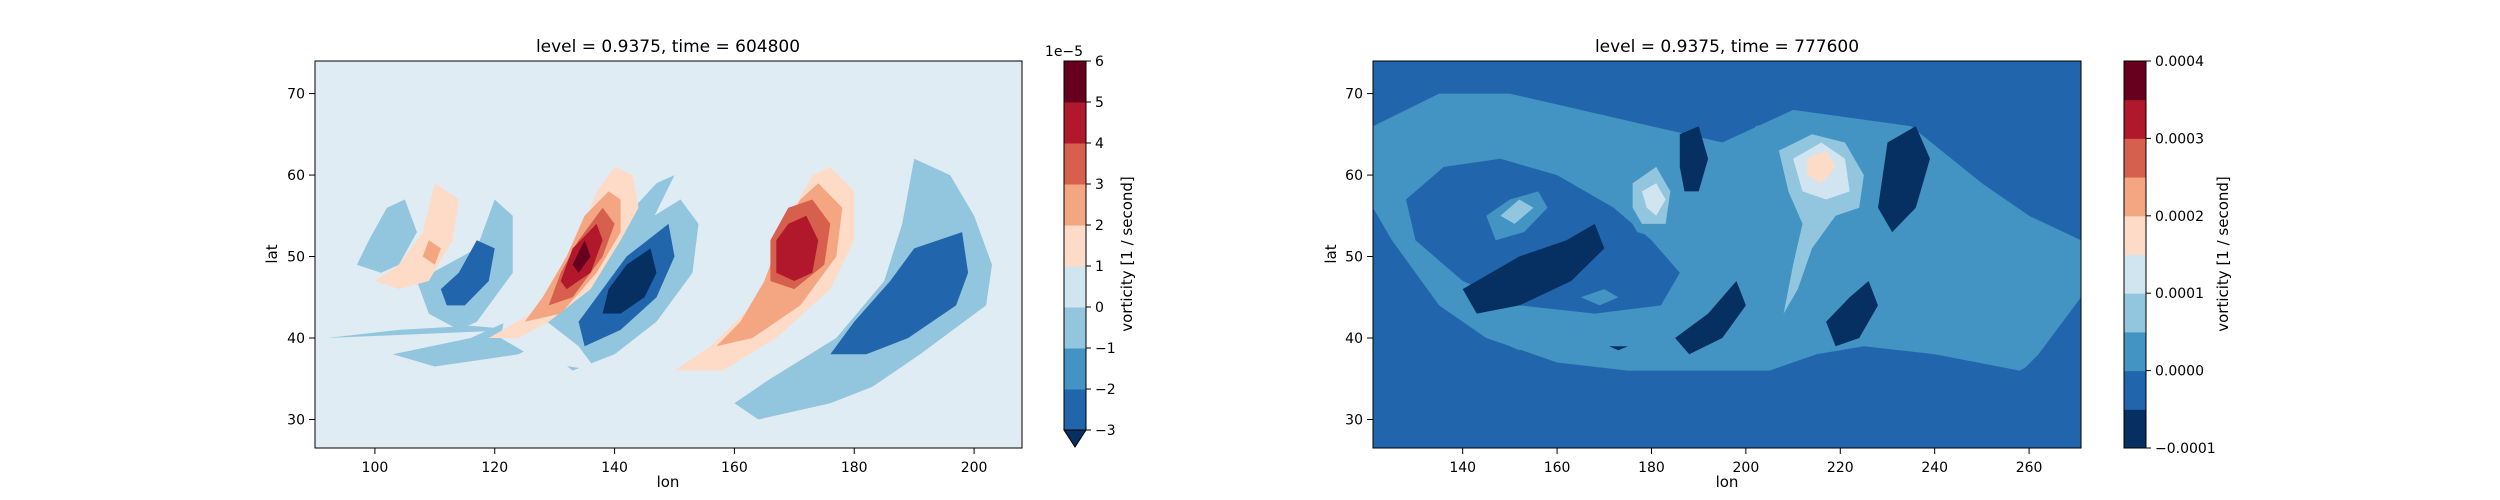 This screenshot has height=500, width=2500. Describe the element at coordinates (1127, 254) in the screenshot. I see `colorbar-label-left: vorticity [1 / second]` at that location.